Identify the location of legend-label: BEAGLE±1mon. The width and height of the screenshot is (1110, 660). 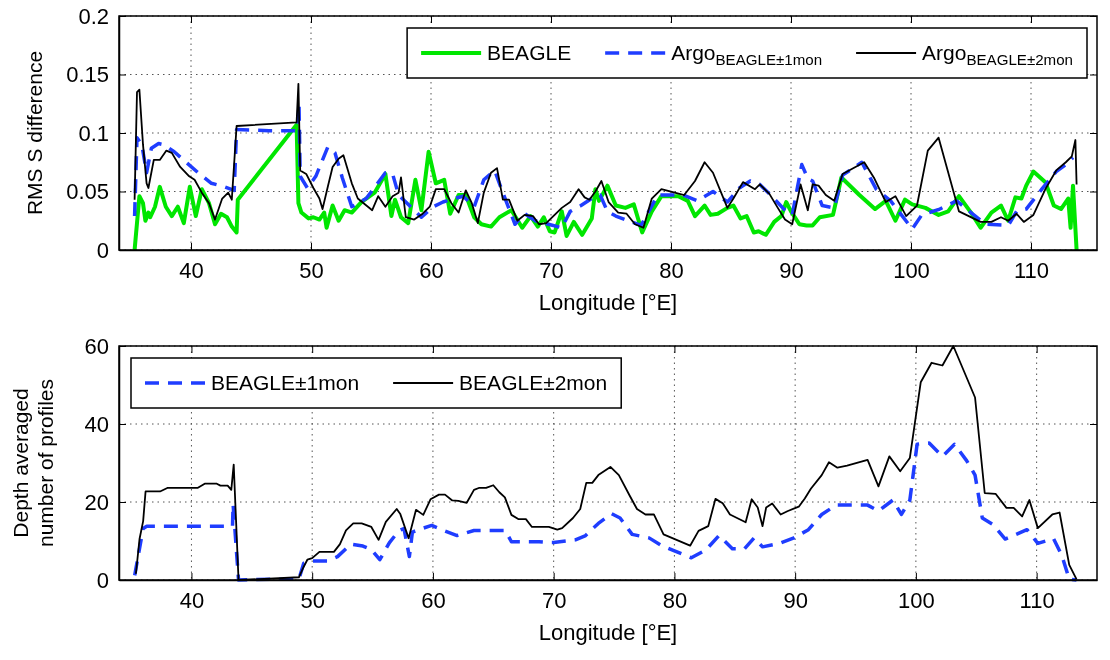
(285, 382).